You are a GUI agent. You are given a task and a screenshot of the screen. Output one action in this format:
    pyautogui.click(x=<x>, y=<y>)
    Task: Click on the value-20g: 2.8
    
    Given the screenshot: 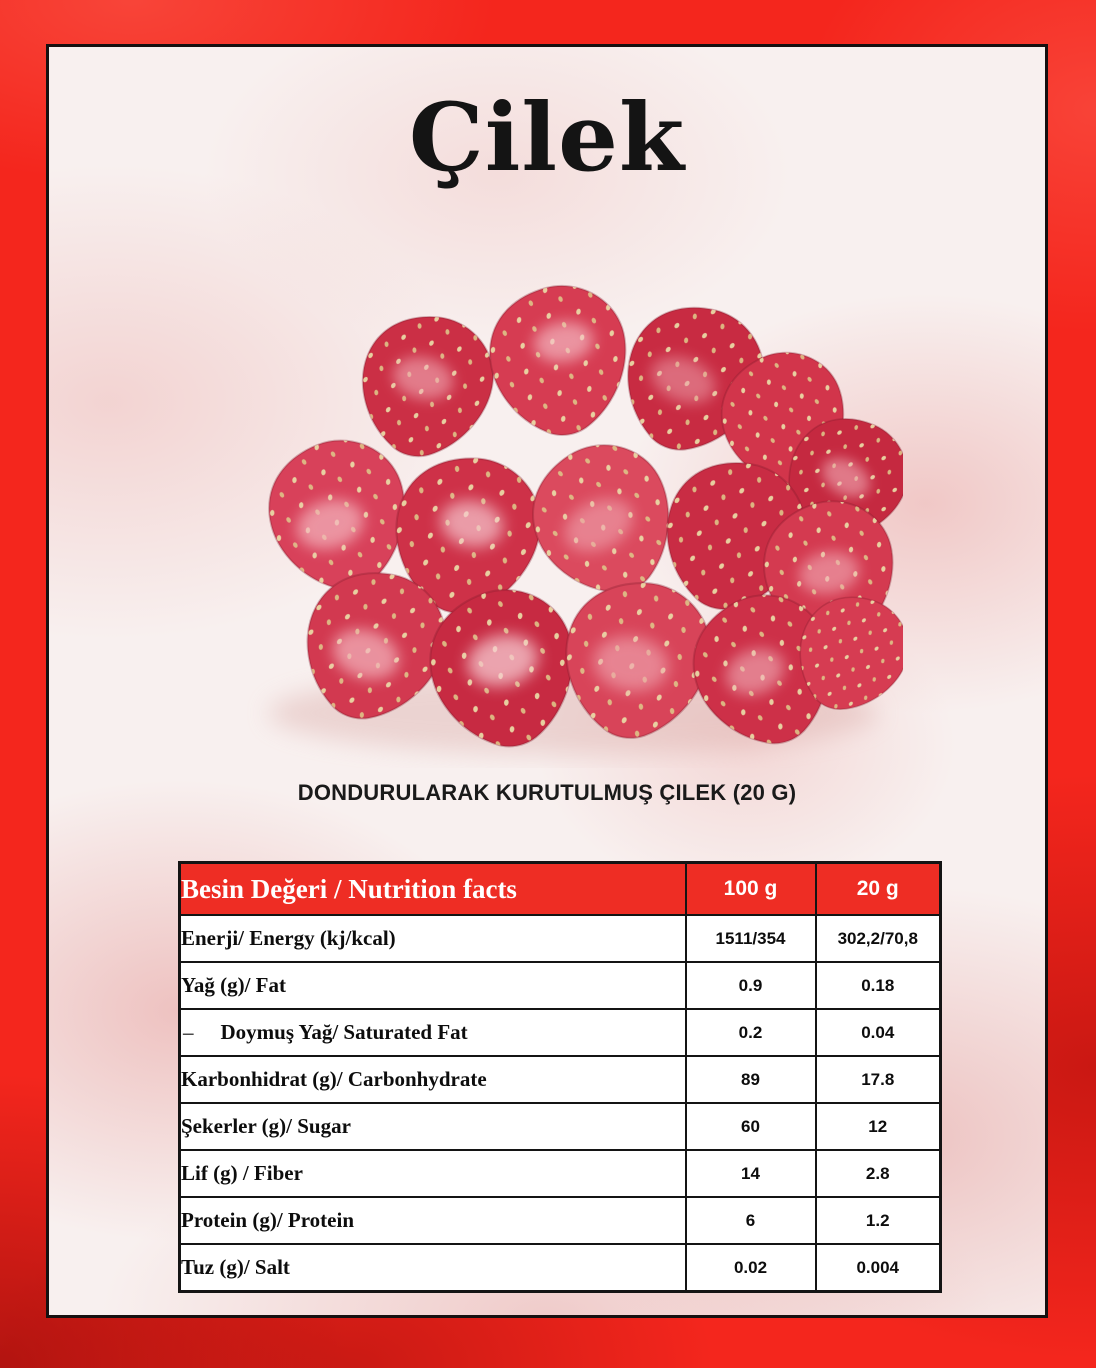 What is the action you would take?
    pyautogui.click(x=878, y=1173)
    